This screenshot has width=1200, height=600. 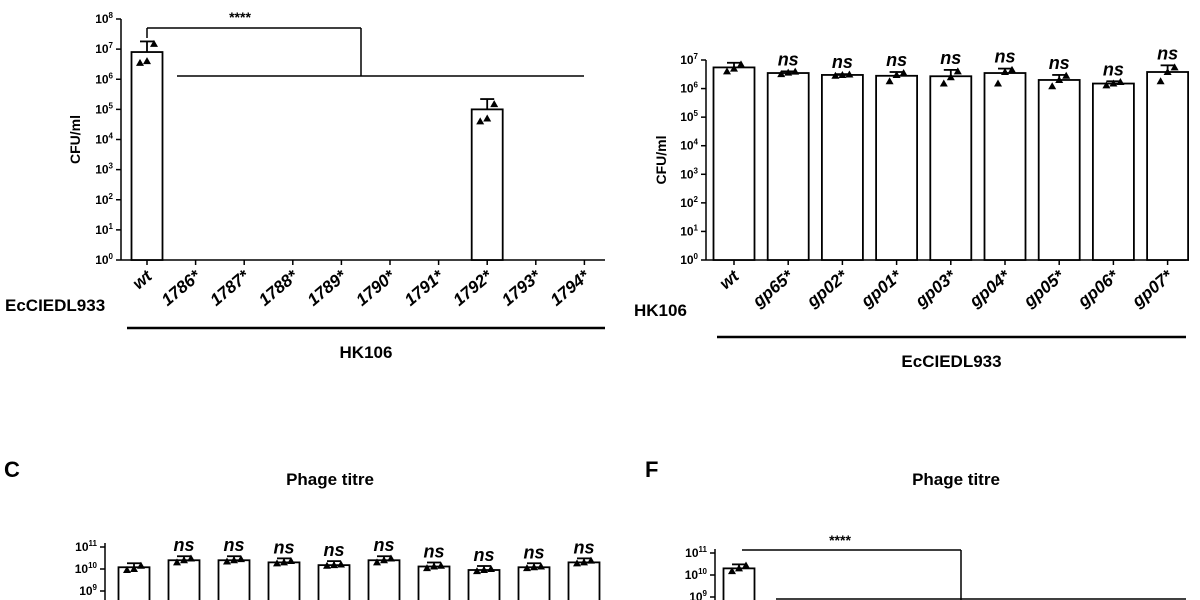 What do you see at coordinates (366, 352) in the screenshot?
I see `group-label: HK106` at bounding box center [366, 352].